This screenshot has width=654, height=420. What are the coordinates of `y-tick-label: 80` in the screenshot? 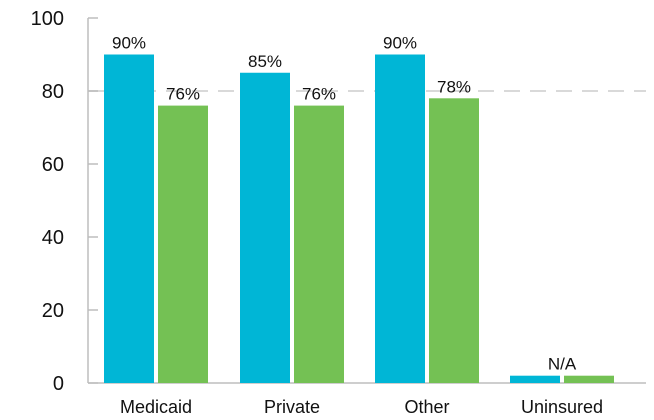 It's located at (53, 92).